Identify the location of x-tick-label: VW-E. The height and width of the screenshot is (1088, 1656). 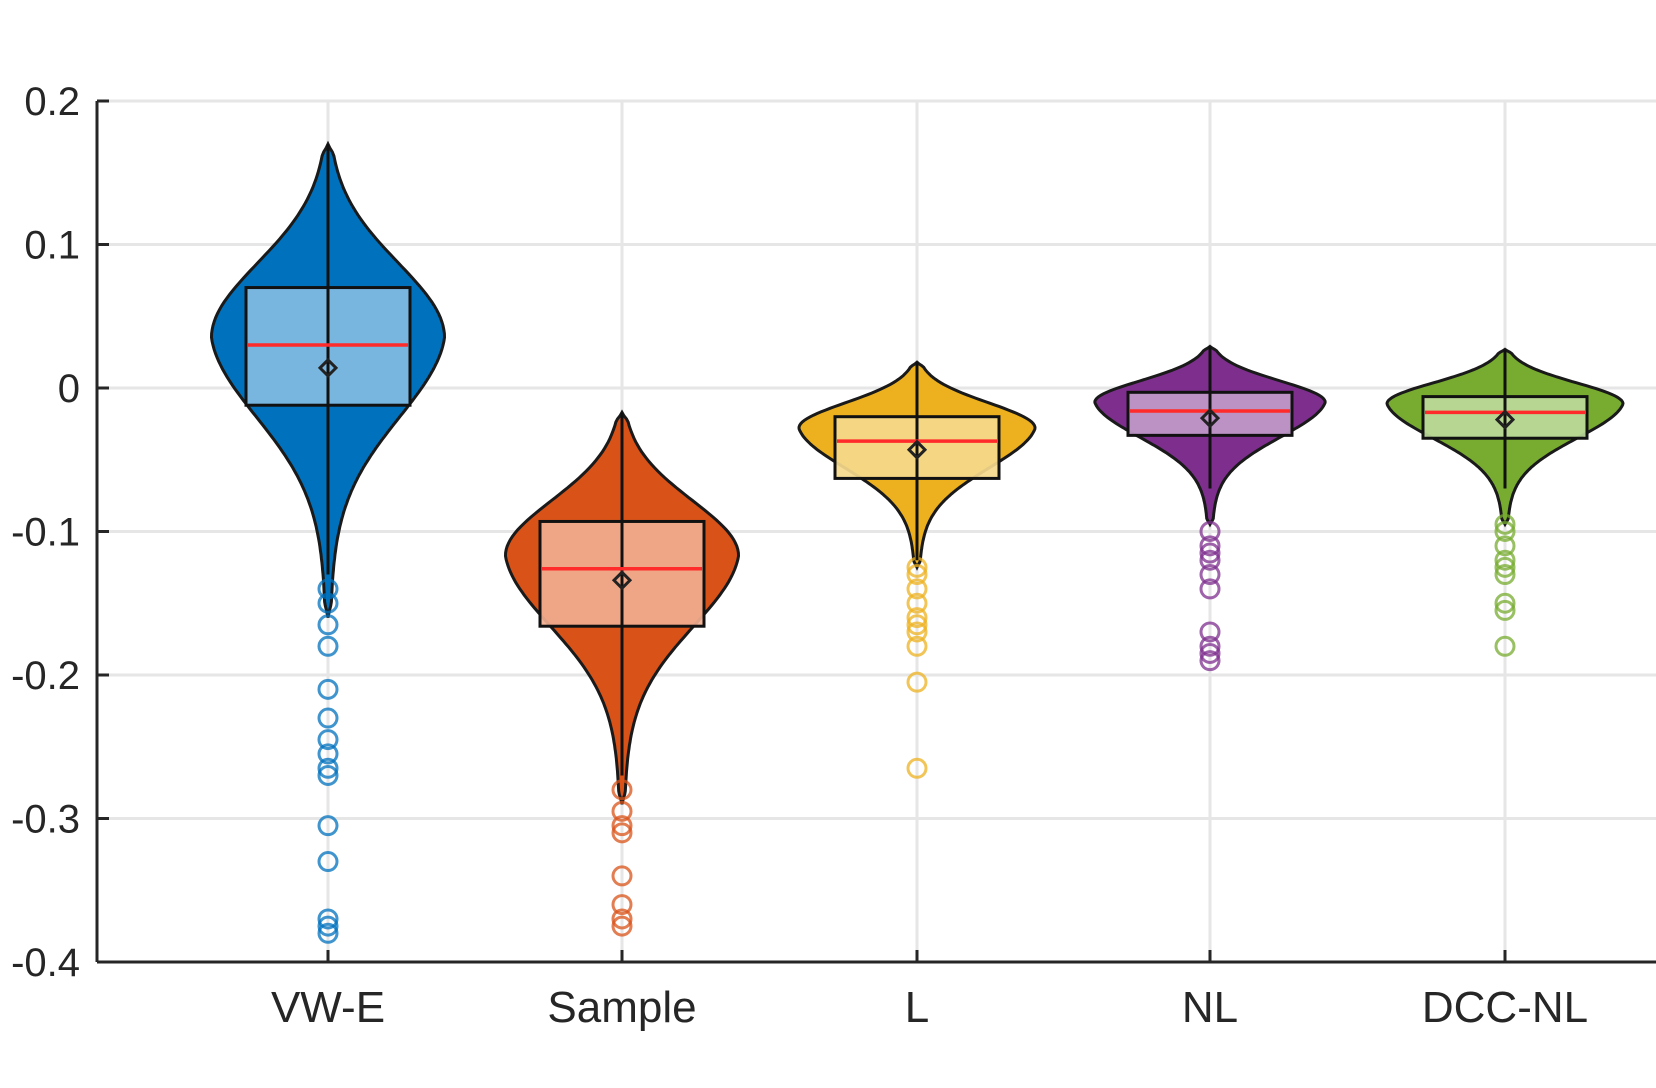
(328, 1007).